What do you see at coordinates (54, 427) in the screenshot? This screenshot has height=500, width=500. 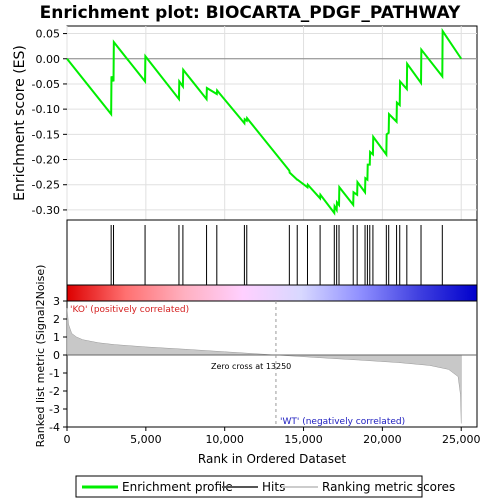 I see `rm-tick-label: -4` at bounding box center [54, 427].